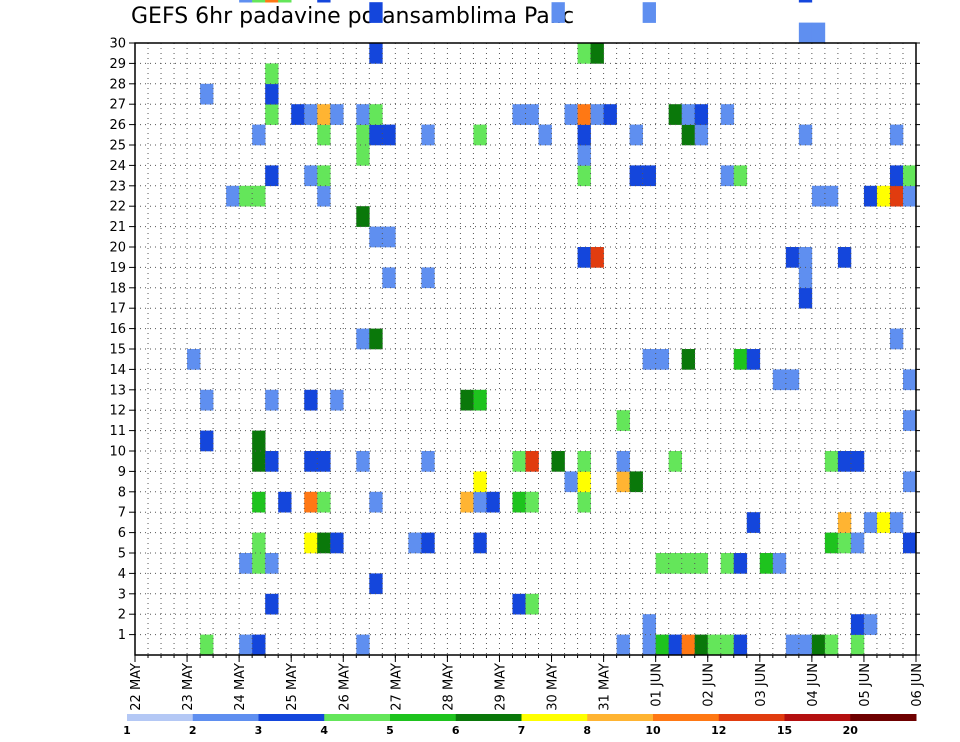  I want to click on x-tick-label: 01 JUN, so click(657, 685).